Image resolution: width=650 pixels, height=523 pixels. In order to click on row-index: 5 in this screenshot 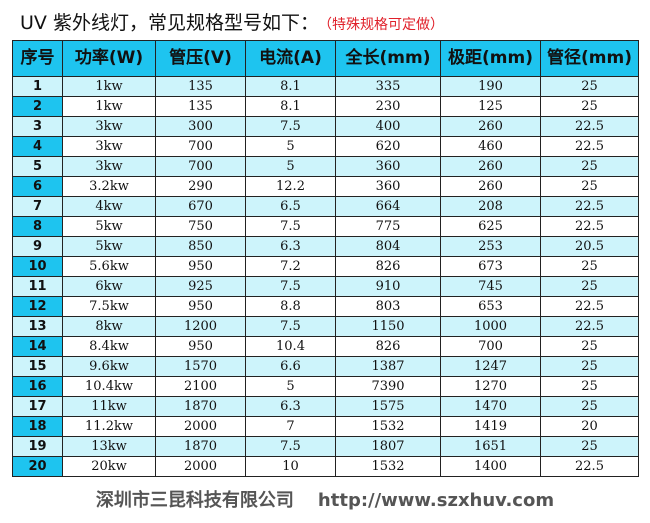, I will do `click(37, 166)`.